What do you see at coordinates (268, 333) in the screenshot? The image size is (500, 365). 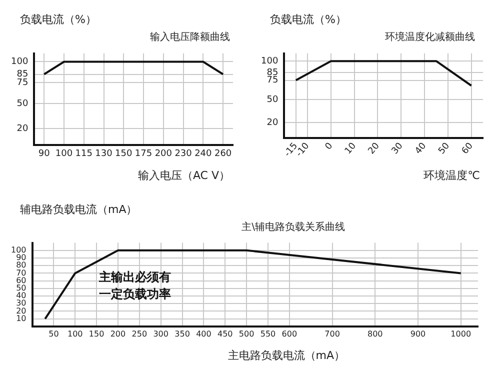 I see `x-tick-label: 550` at bounding box center [268, 333].